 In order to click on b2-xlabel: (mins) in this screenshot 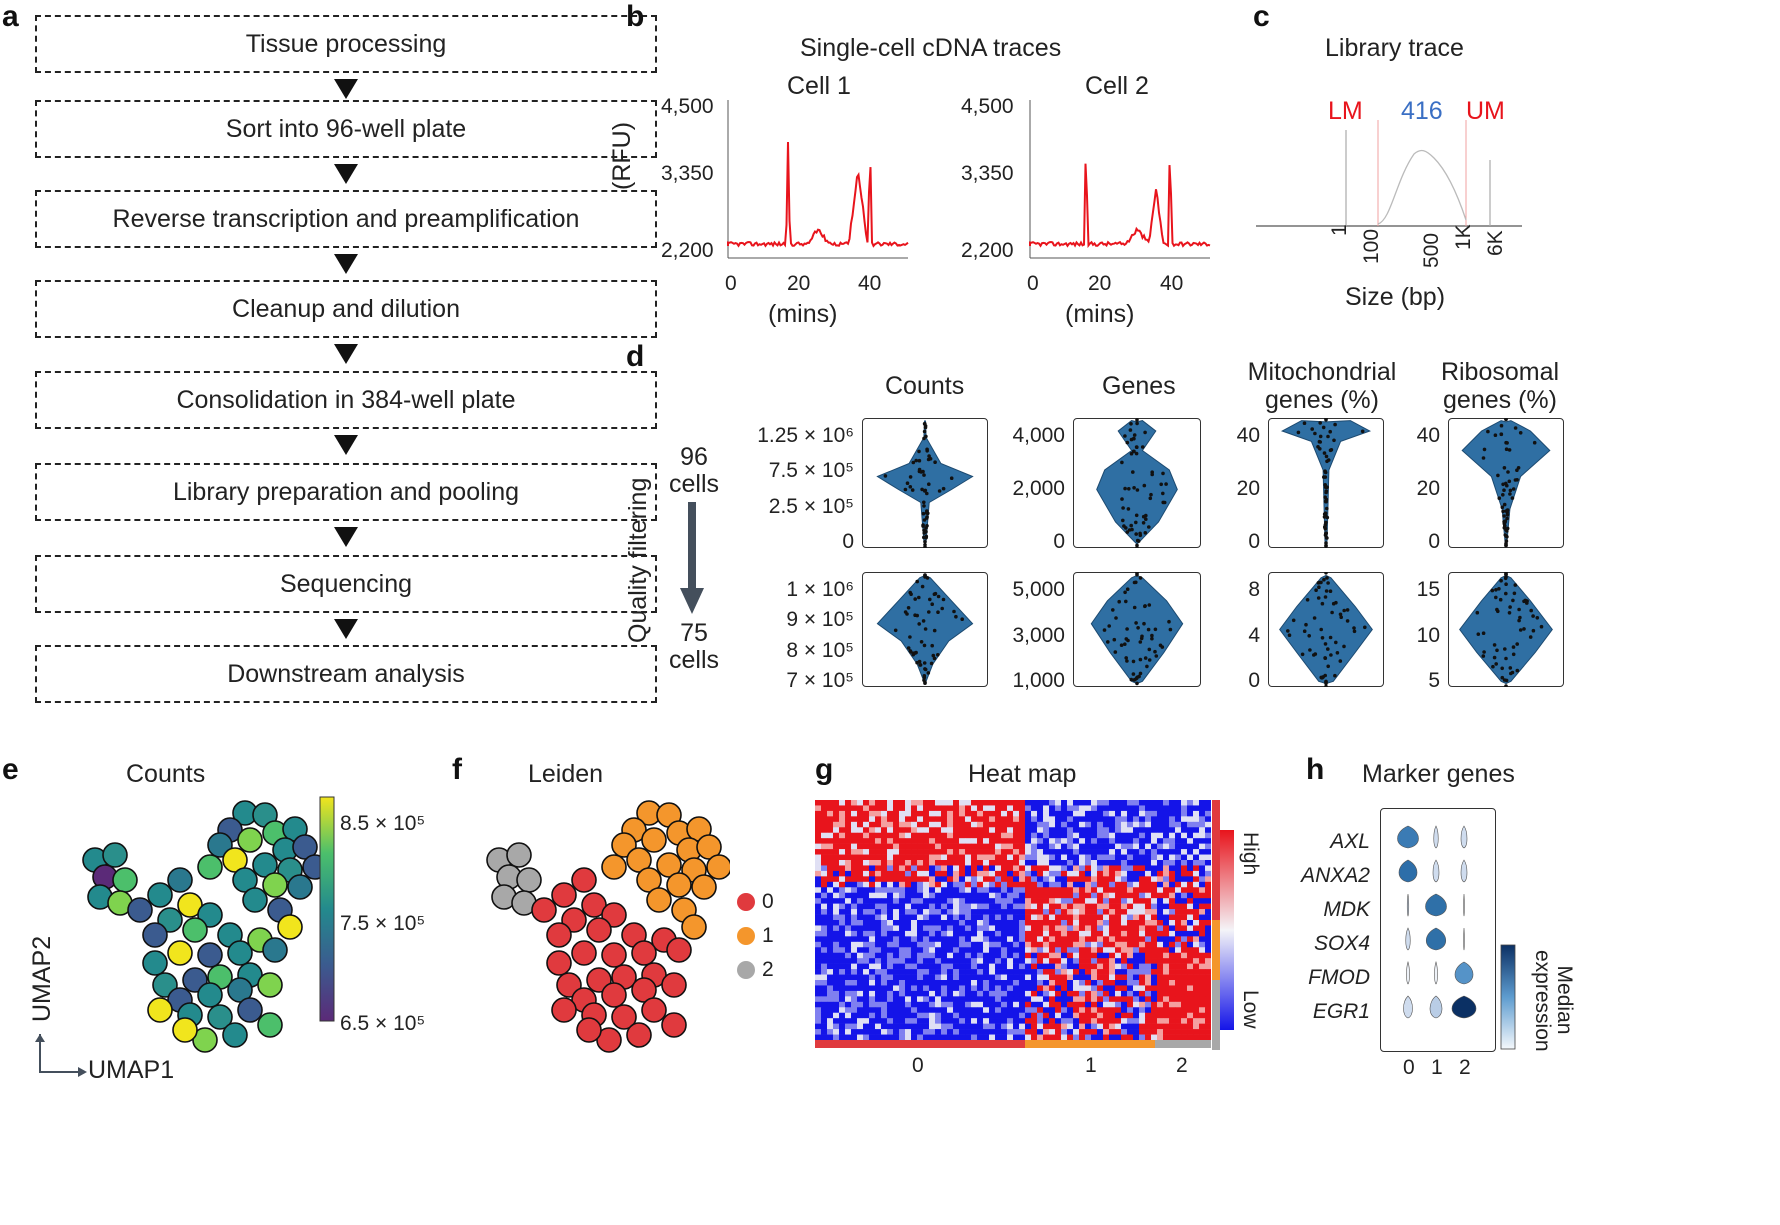, I will do `click(1100, 314)`.